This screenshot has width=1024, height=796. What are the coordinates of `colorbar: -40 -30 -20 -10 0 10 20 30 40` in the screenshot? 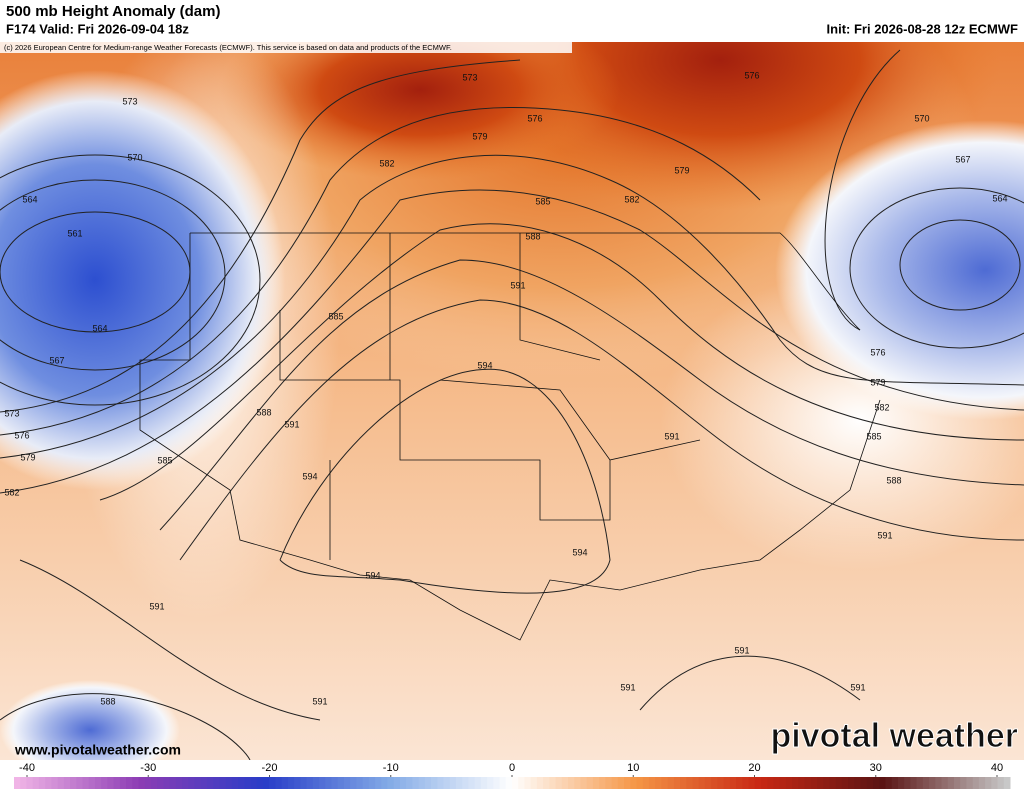 It's located at (512, 775).